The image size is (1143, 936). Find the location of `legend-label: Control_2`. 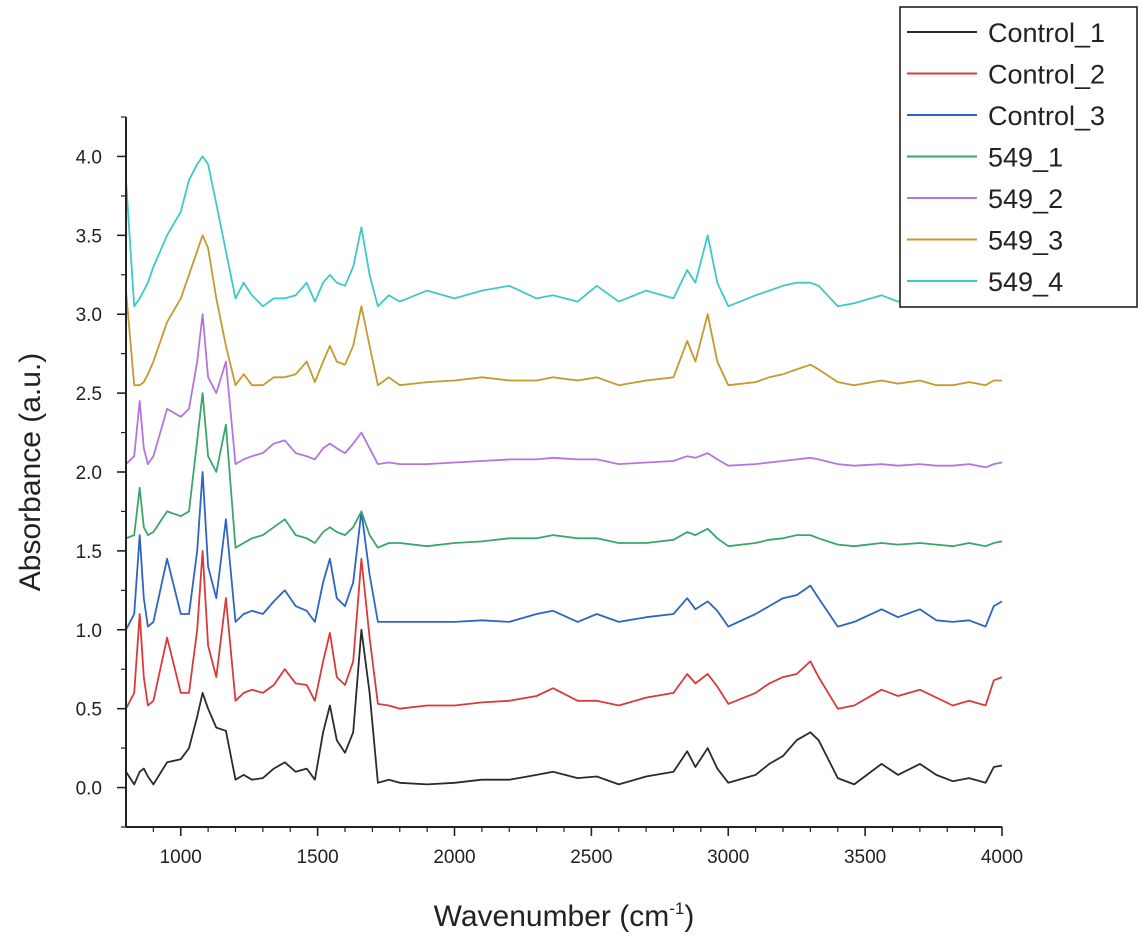

legend-label: Control_2 is located at coordinates (1046, 75).